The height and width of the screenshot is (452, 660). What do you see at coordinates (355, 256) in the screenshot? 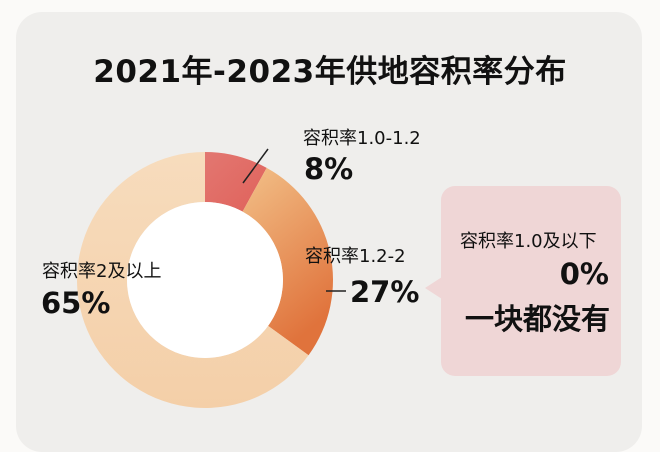
I see `slice-label-1-name: 容积率1.2-2` at bounding box center [355, 256].